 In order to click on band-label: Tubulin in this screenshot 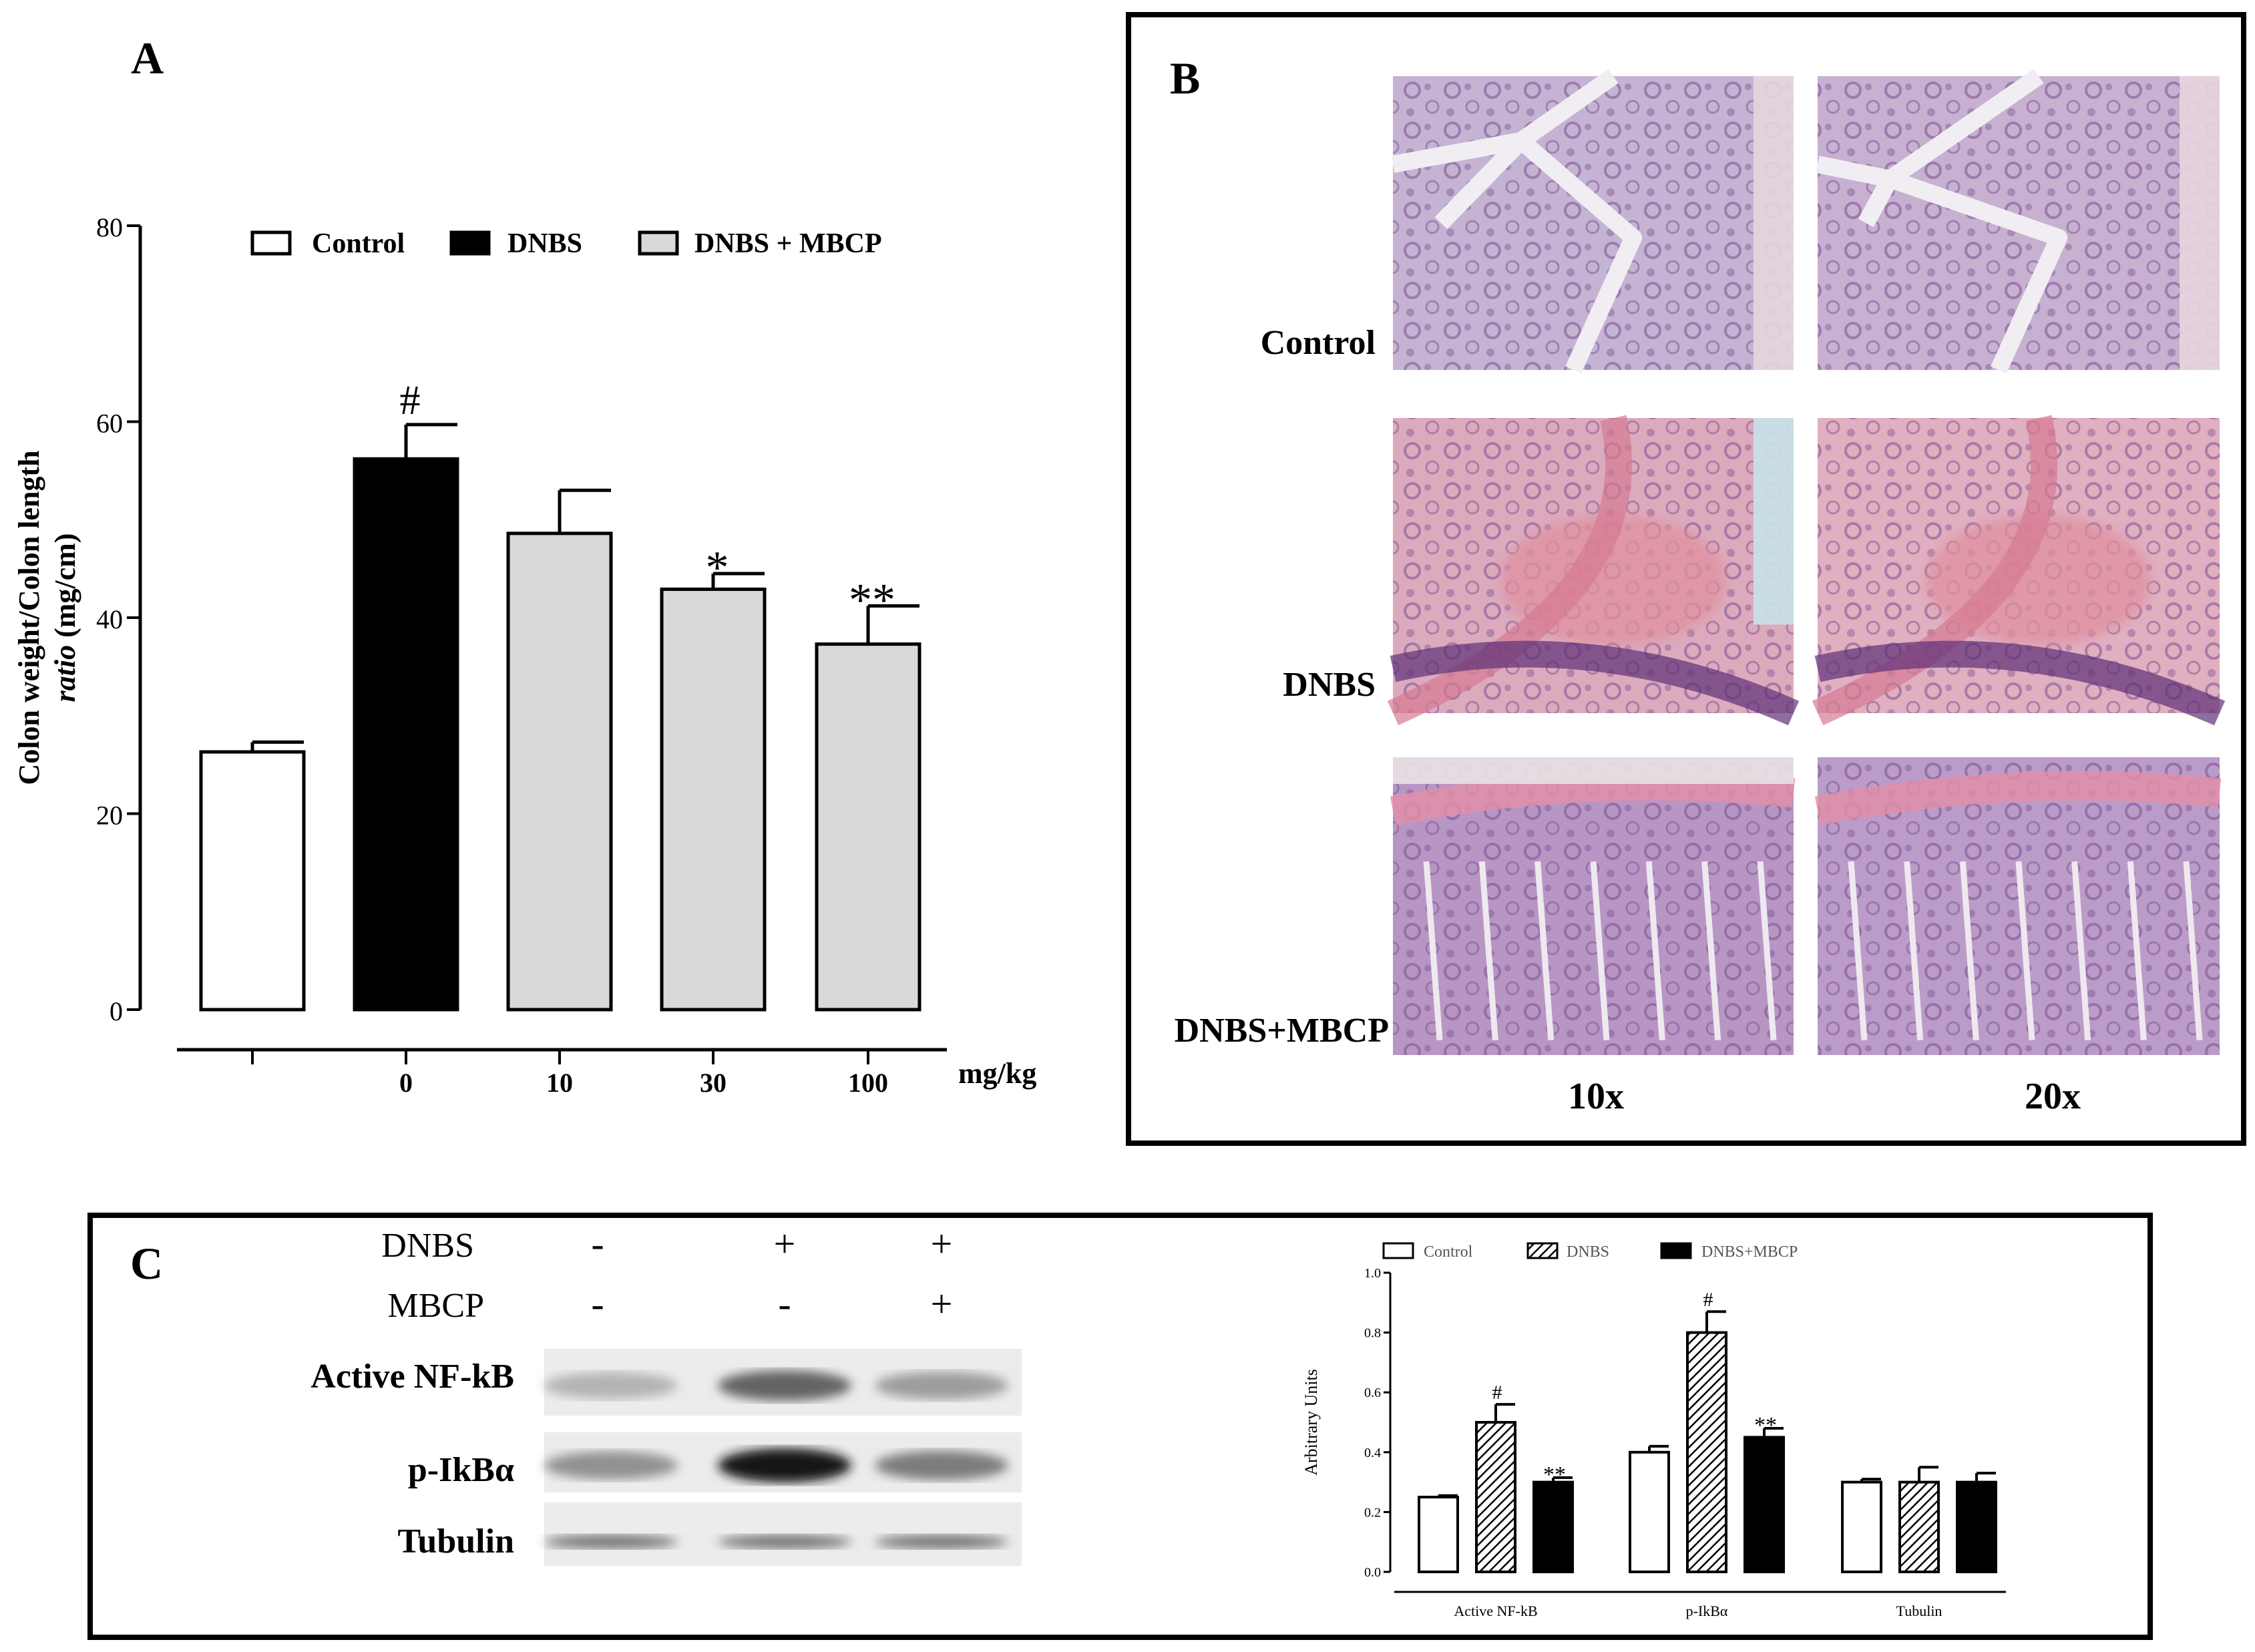, I will do `click(456, 1541)`.